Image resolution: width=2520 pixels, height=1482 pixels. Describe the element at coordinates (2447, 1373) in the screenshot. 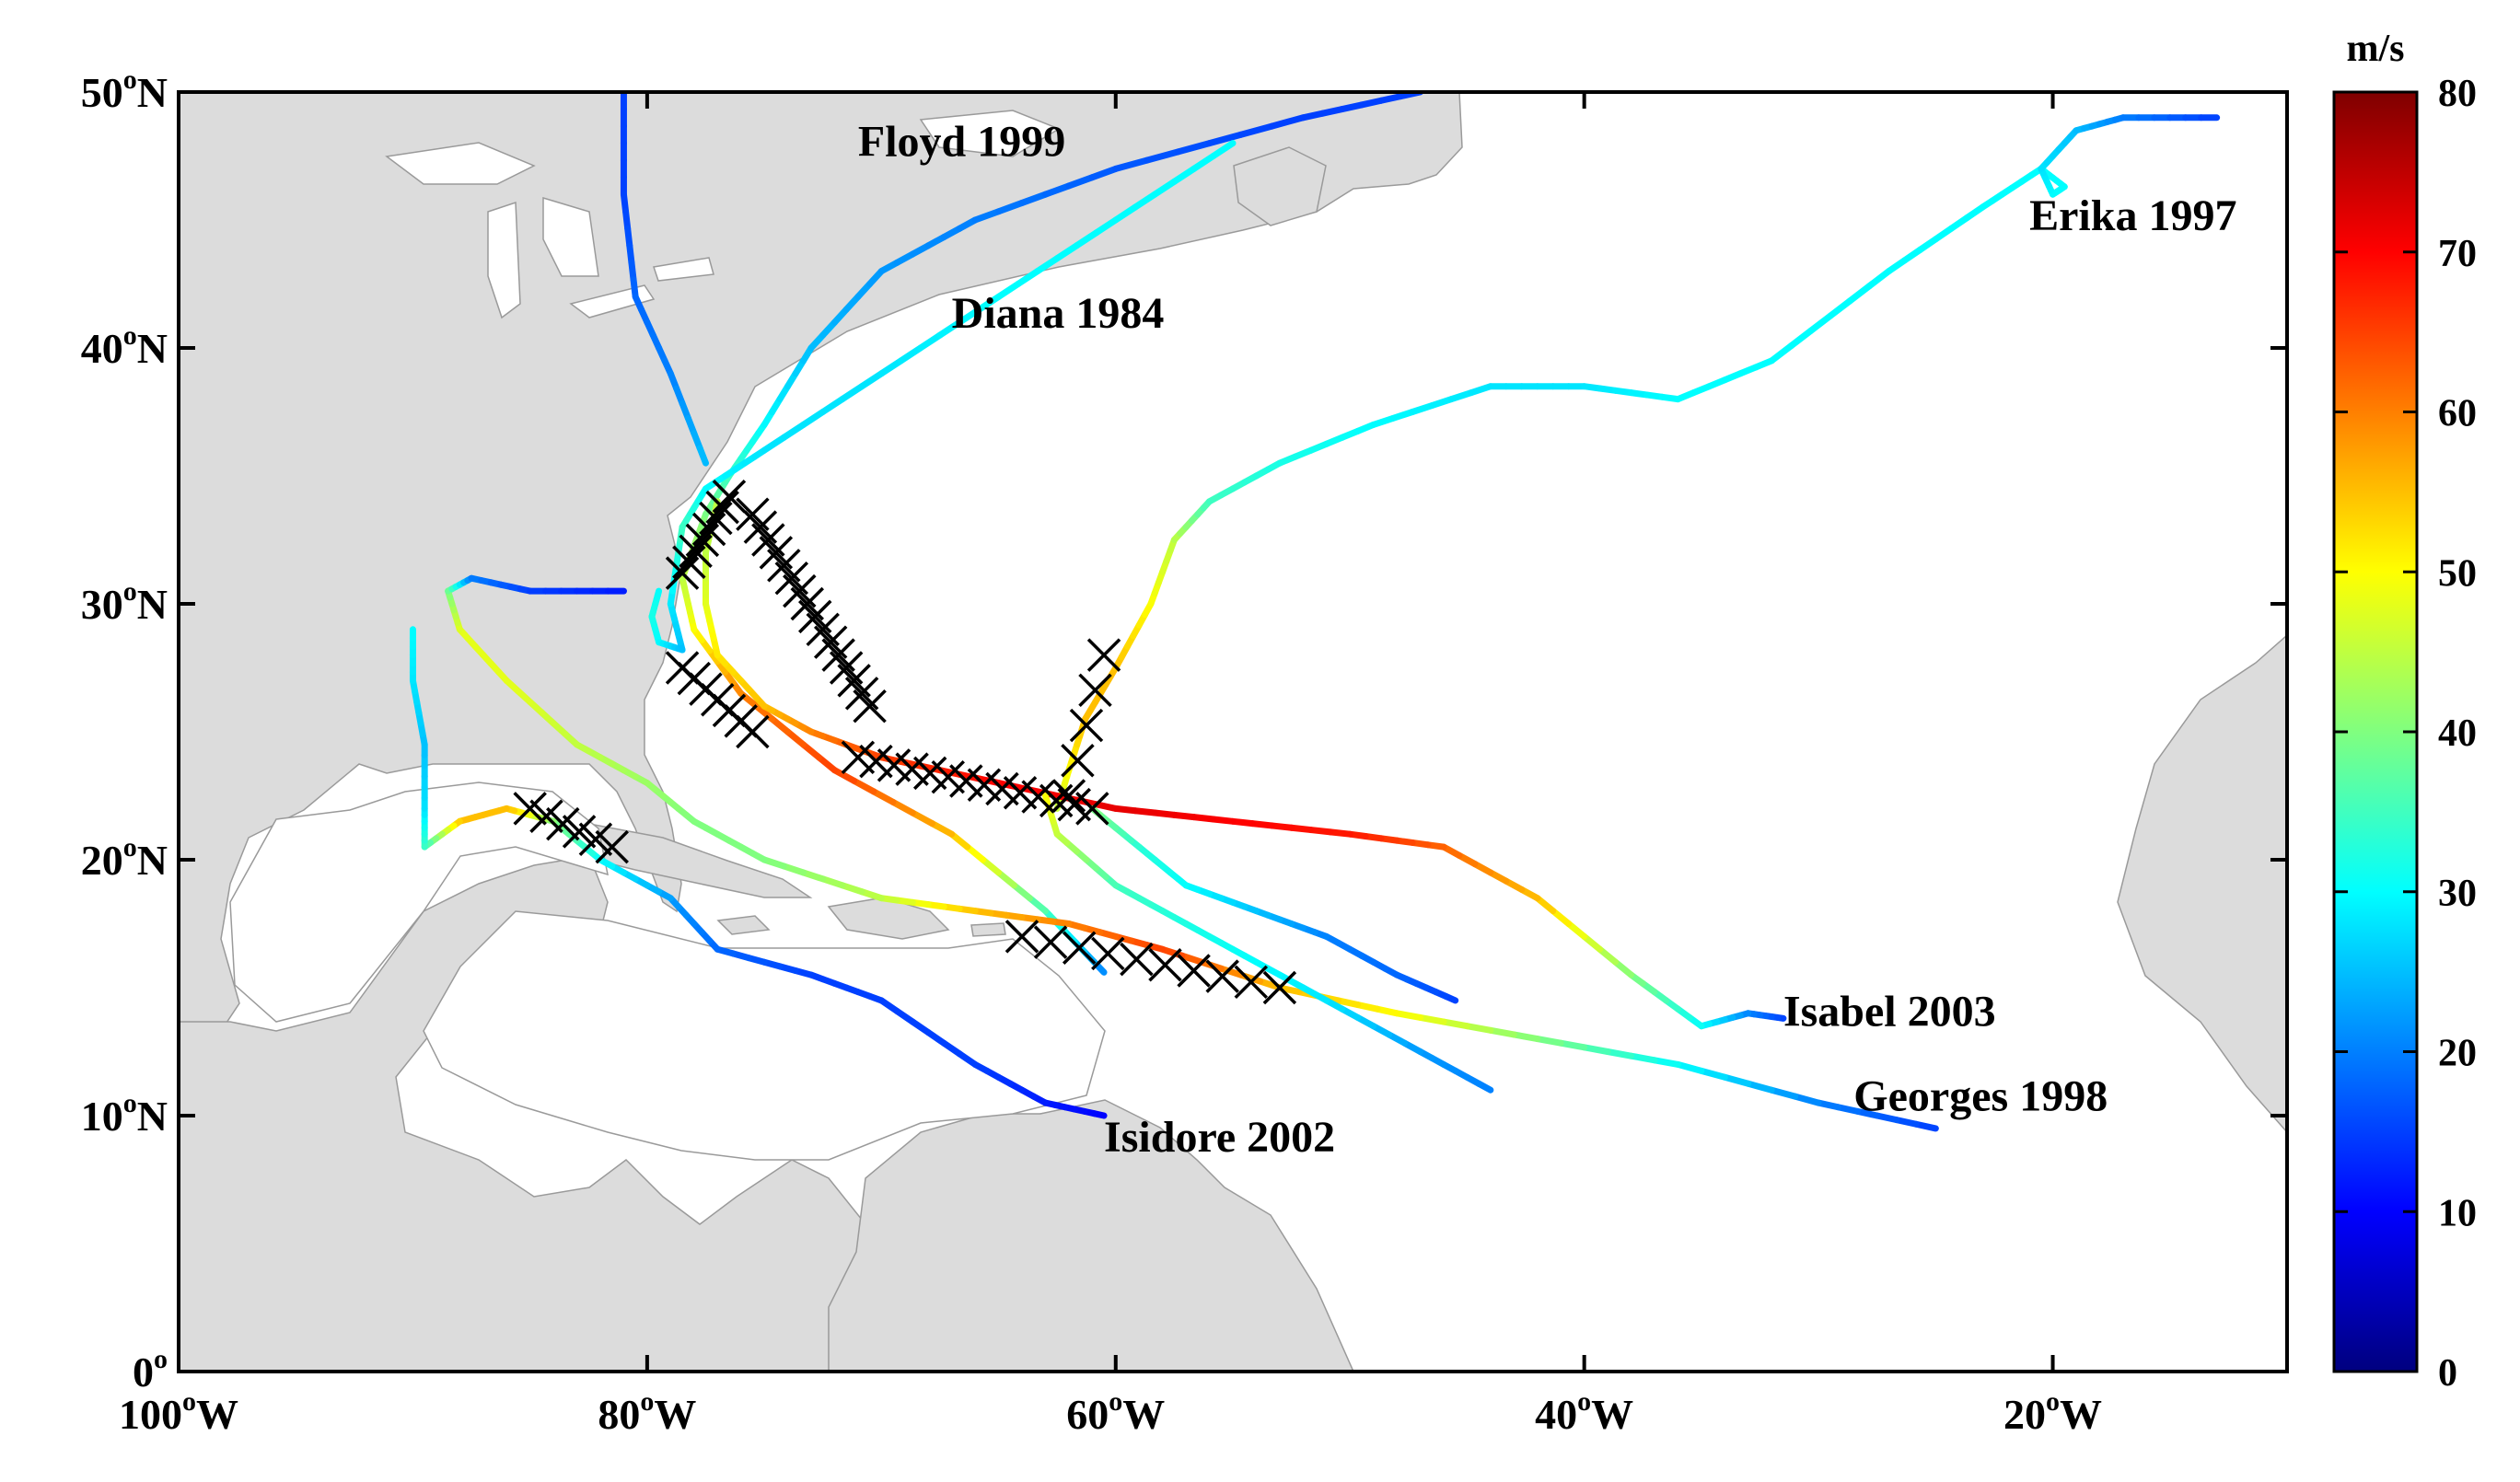

I see `colorbar-tick-label: 0` at that location.